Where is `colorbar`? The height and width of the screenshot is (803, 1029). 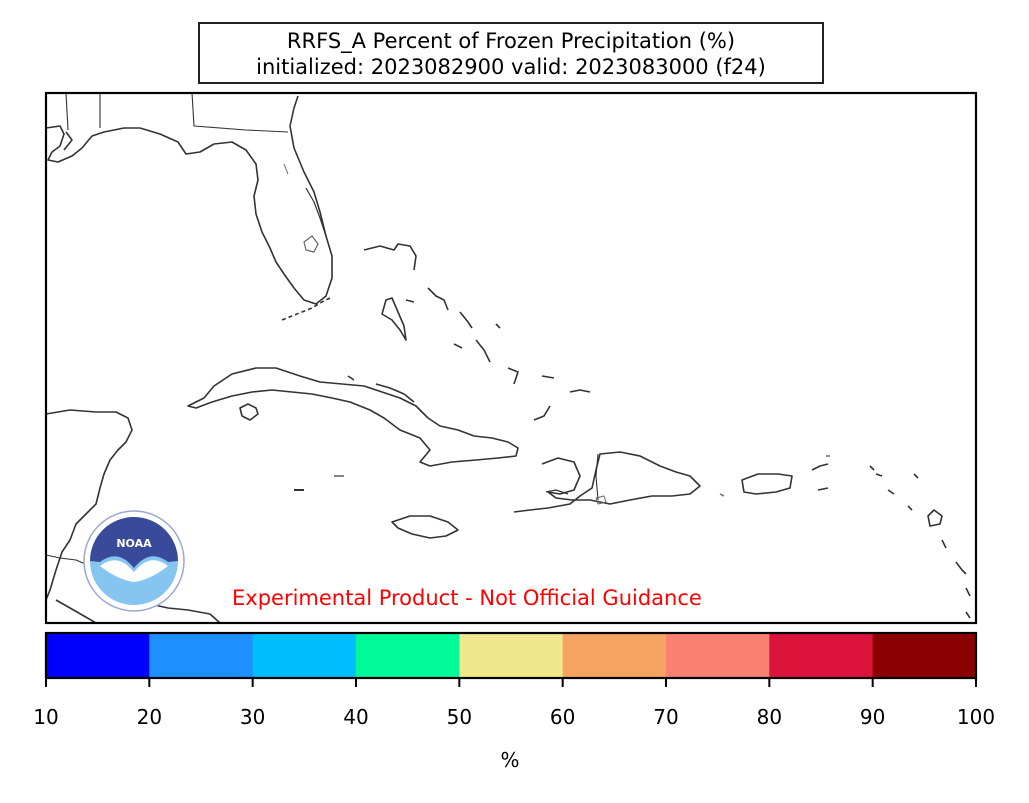
colorbar is located at coordinates (511, 659).